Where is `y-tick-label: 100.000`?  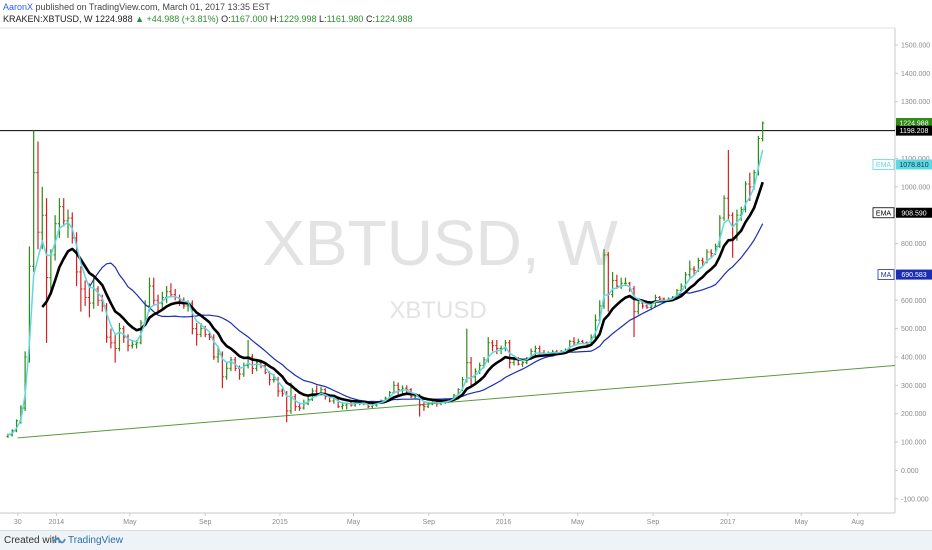
y-tick-label: 100.000 is located at coordinates (913, 443).